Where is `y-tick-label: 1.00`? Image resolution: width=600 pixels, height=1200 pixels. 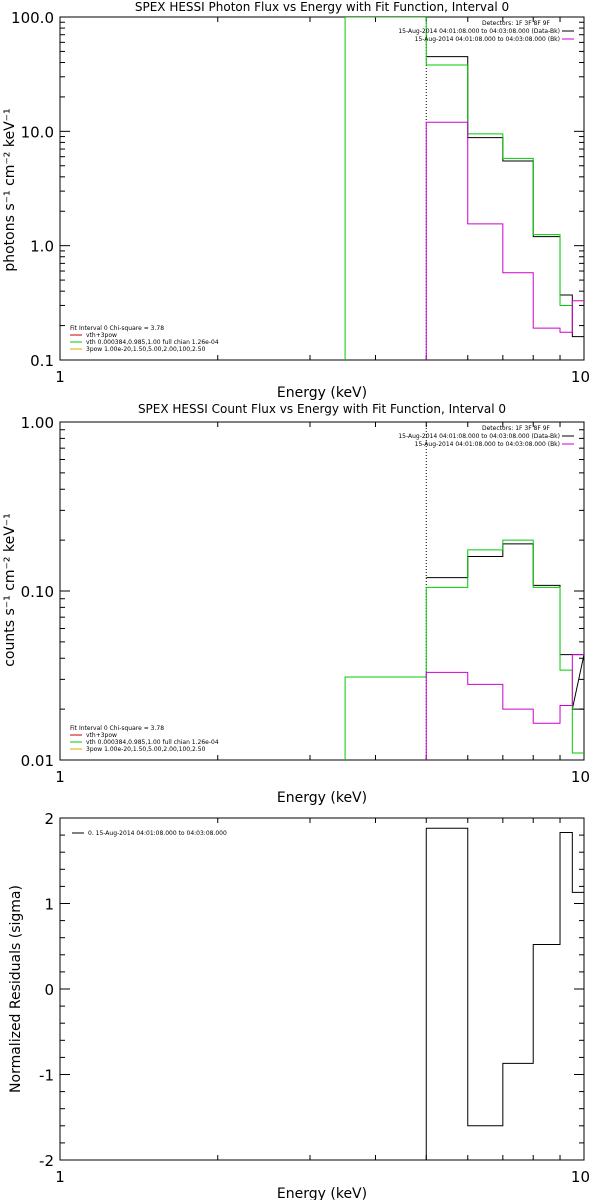 y-tick-label: 1.00 is located at coordinates (37, 423).